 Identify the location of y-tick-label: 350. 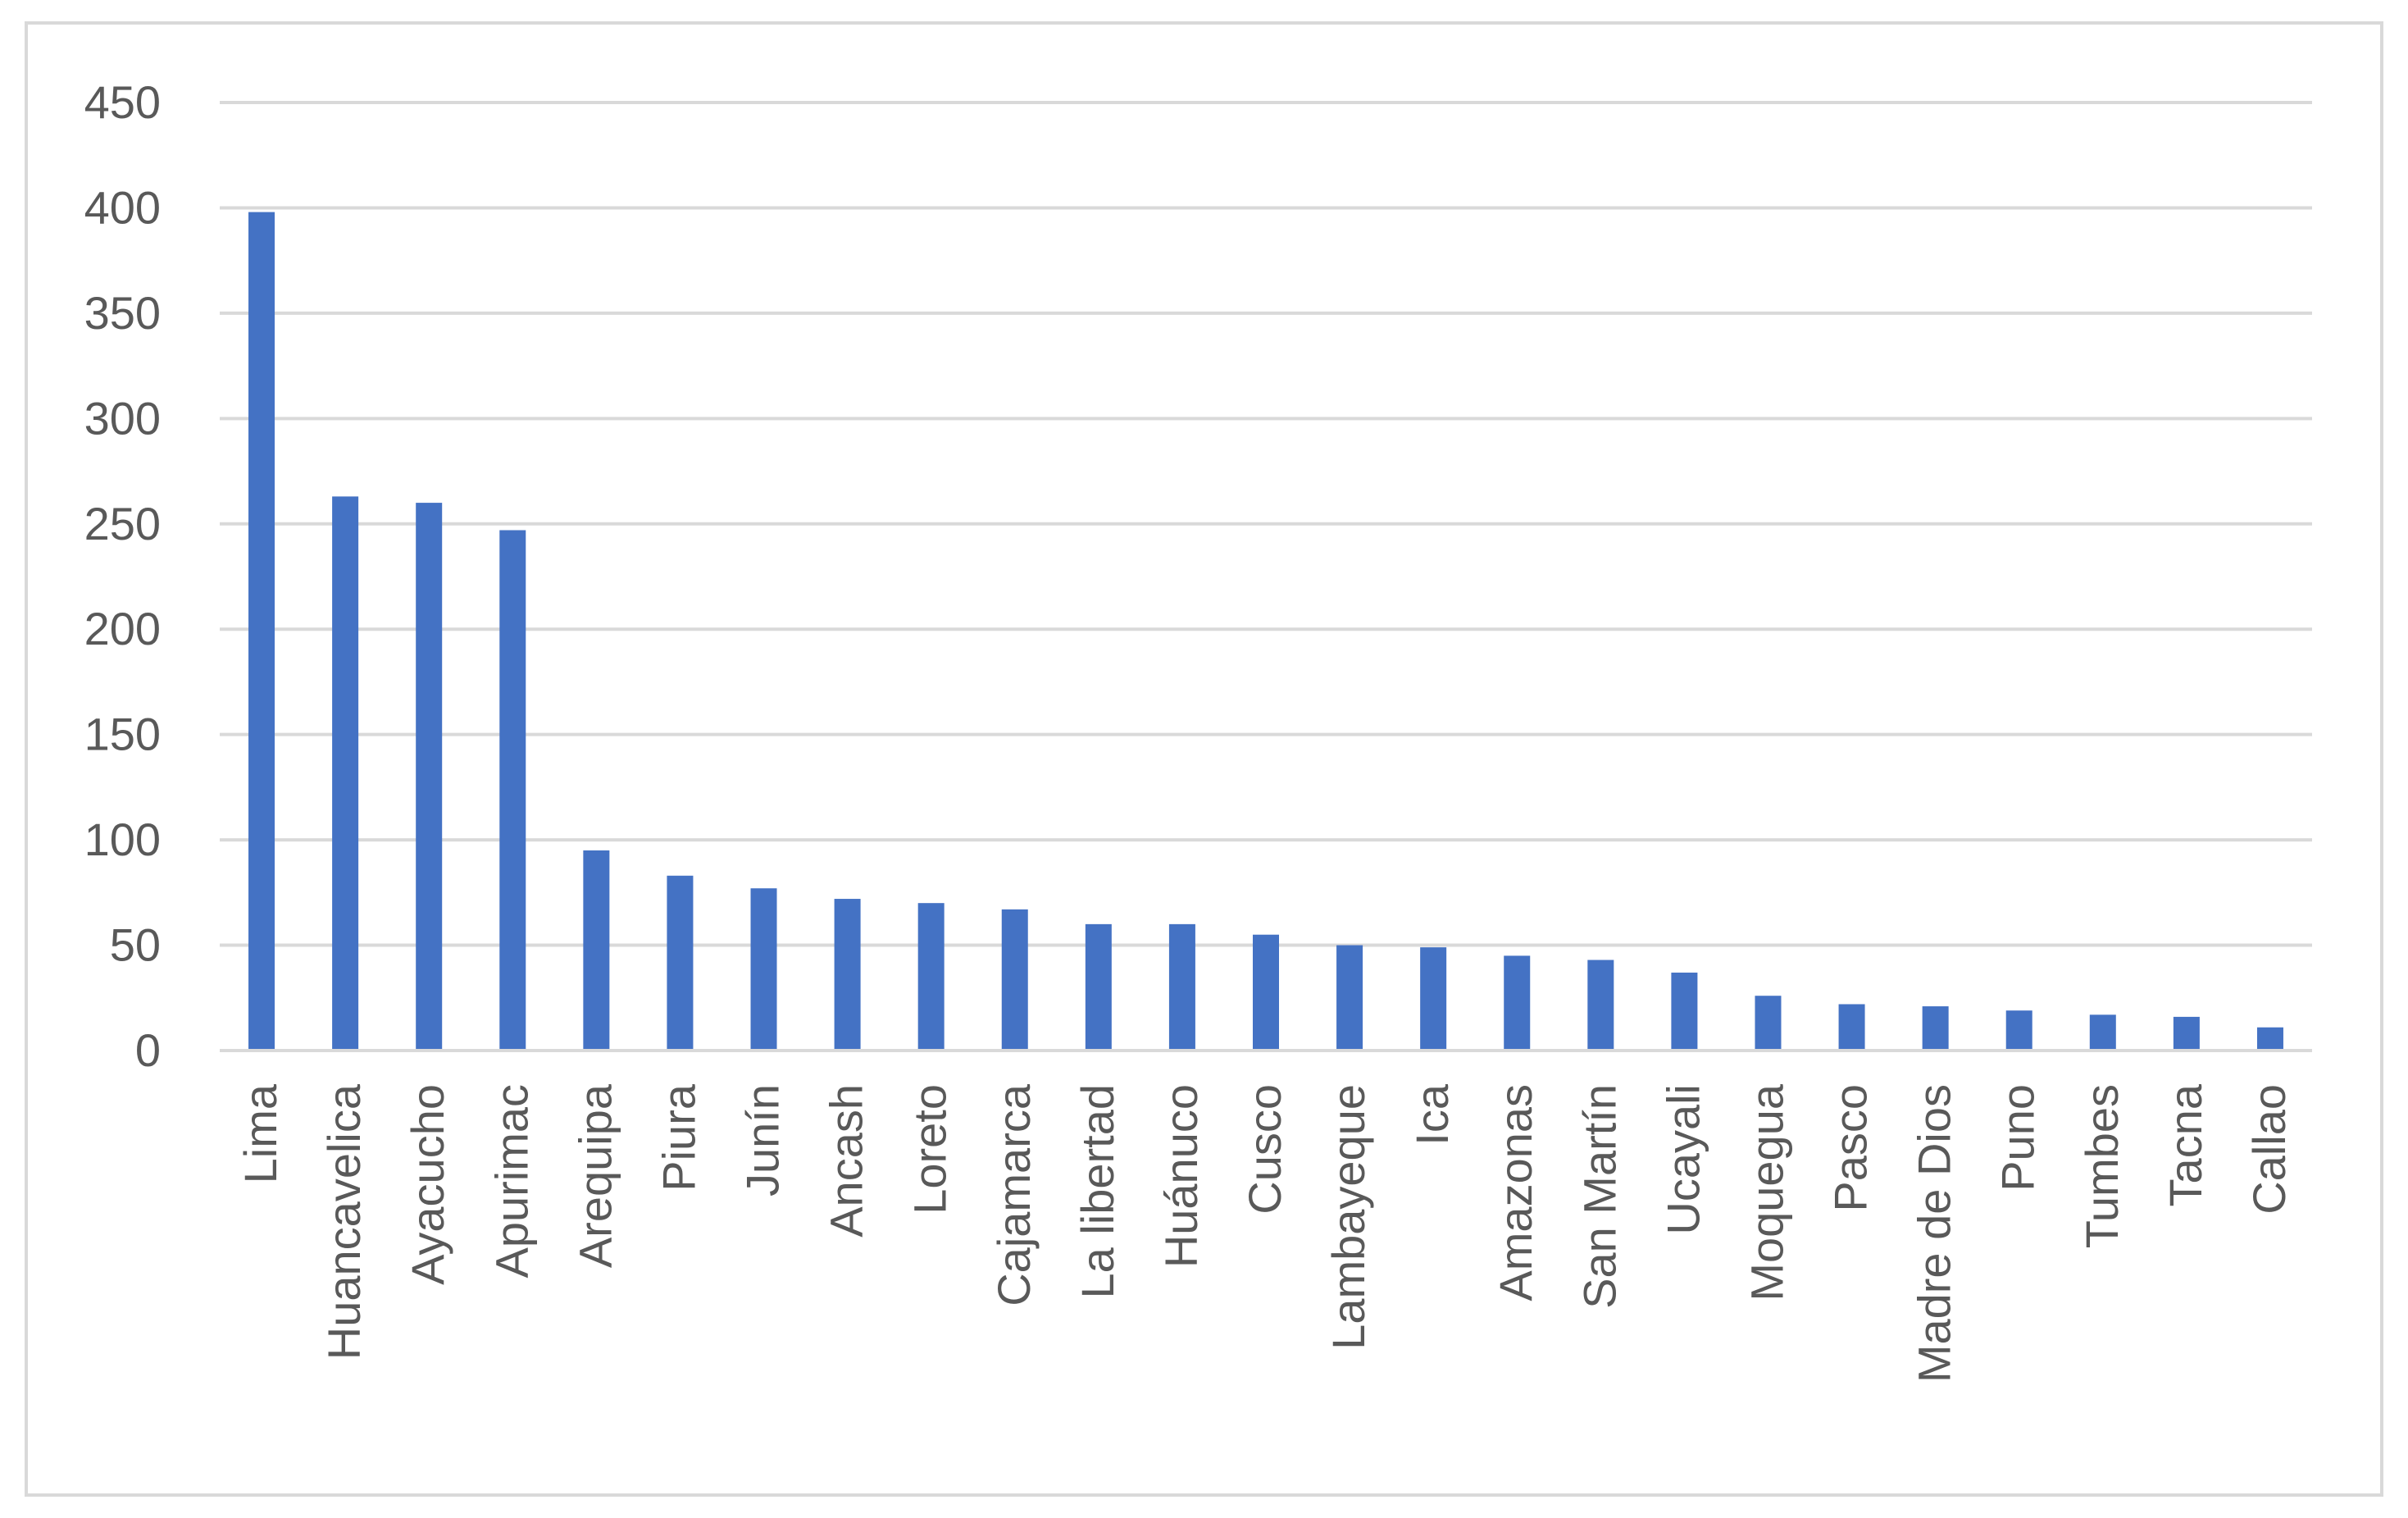
(122, 313).